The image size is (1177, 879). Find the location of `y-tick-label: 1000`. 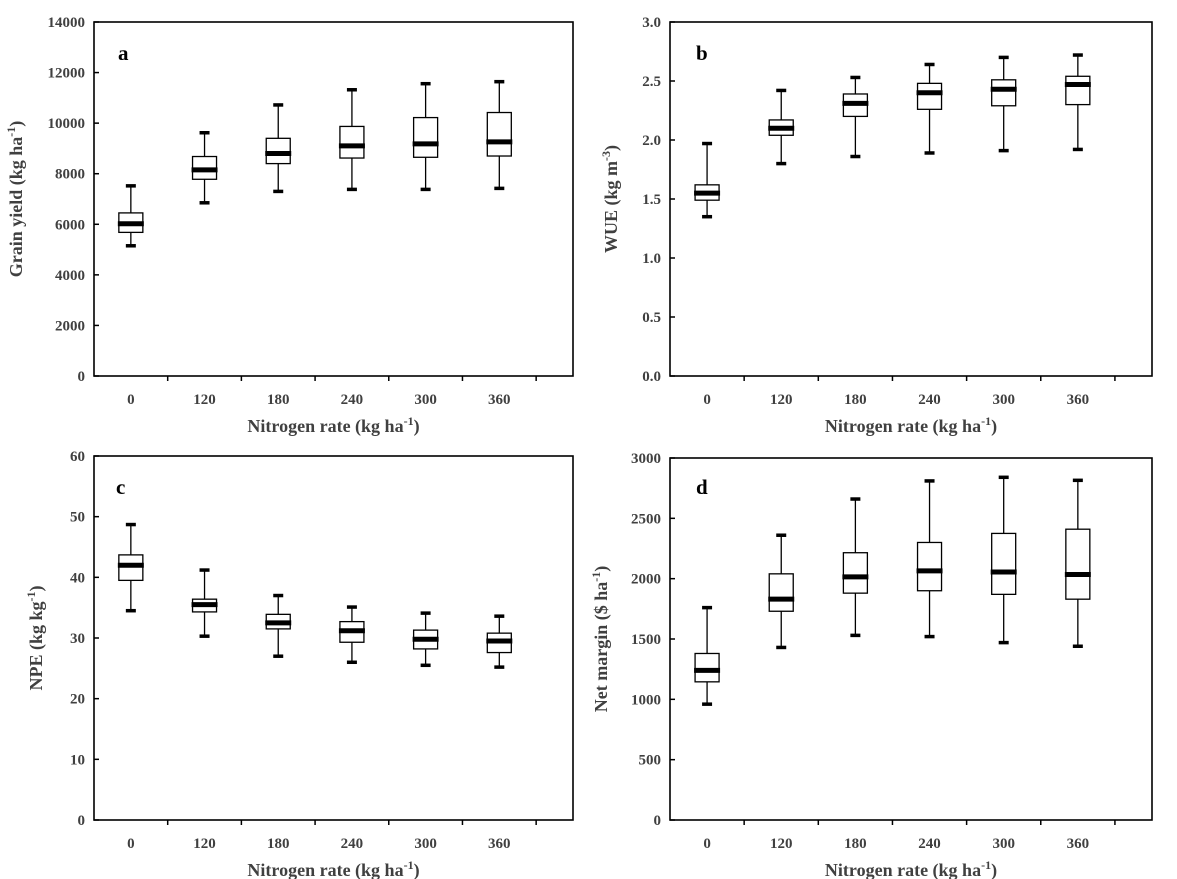

y-tick-label: 1000 is located at coordinates (646, 700).